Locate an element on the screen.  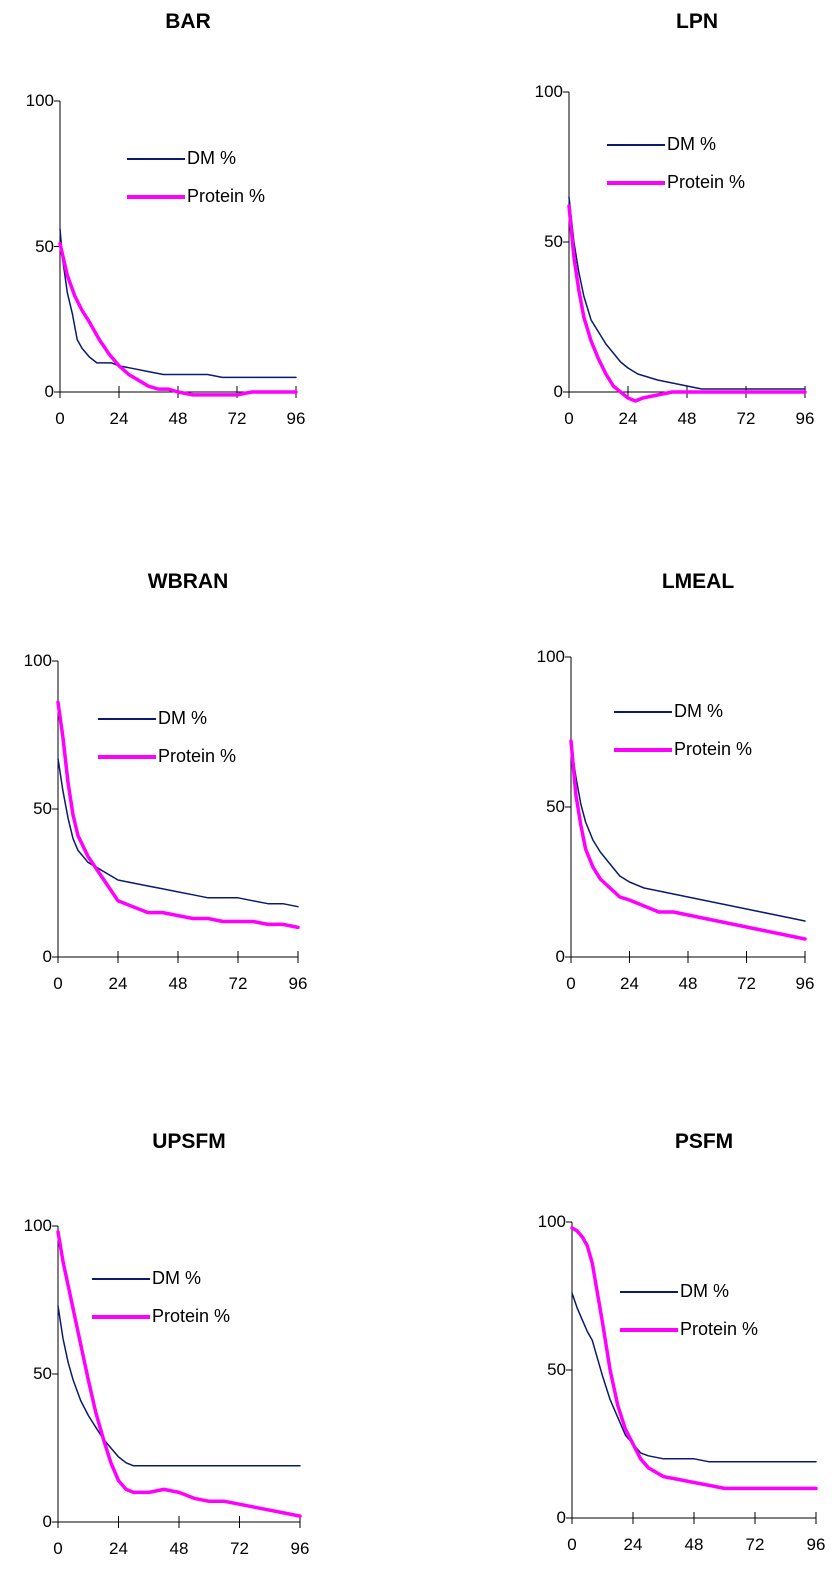
chart-title: PSFM is located at coordinates (704, 1141).